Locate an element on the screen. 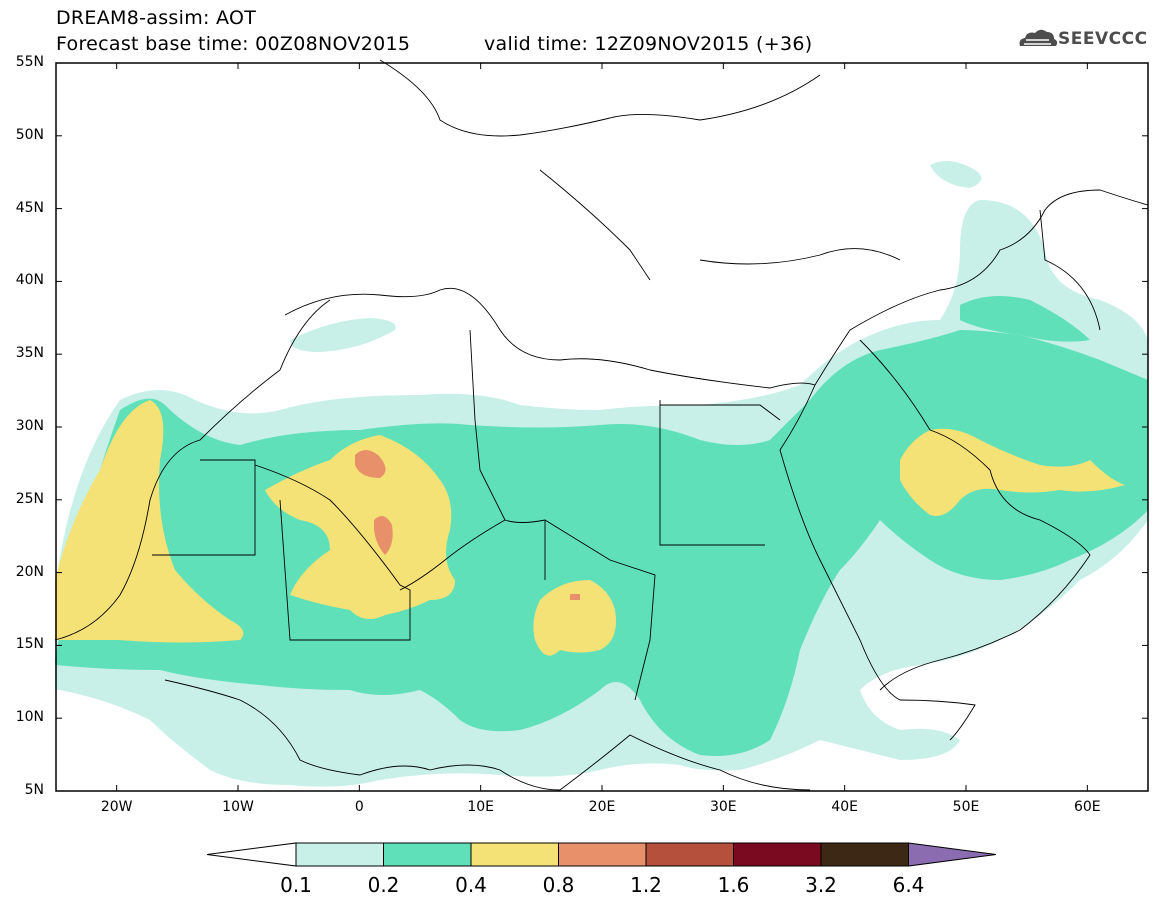 The height and width of the screenshot is (905, 1165). lon-label: 10W is located at coordinates (238, 807).